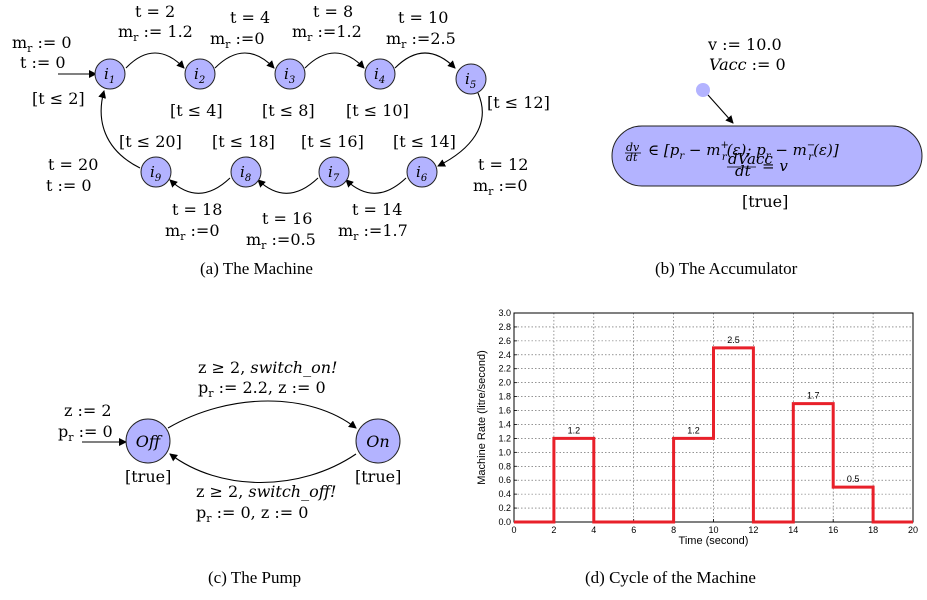 The height and width of the screenshot is (600, 927). I want to click on x-tick-label: 12, so click(753, 530).